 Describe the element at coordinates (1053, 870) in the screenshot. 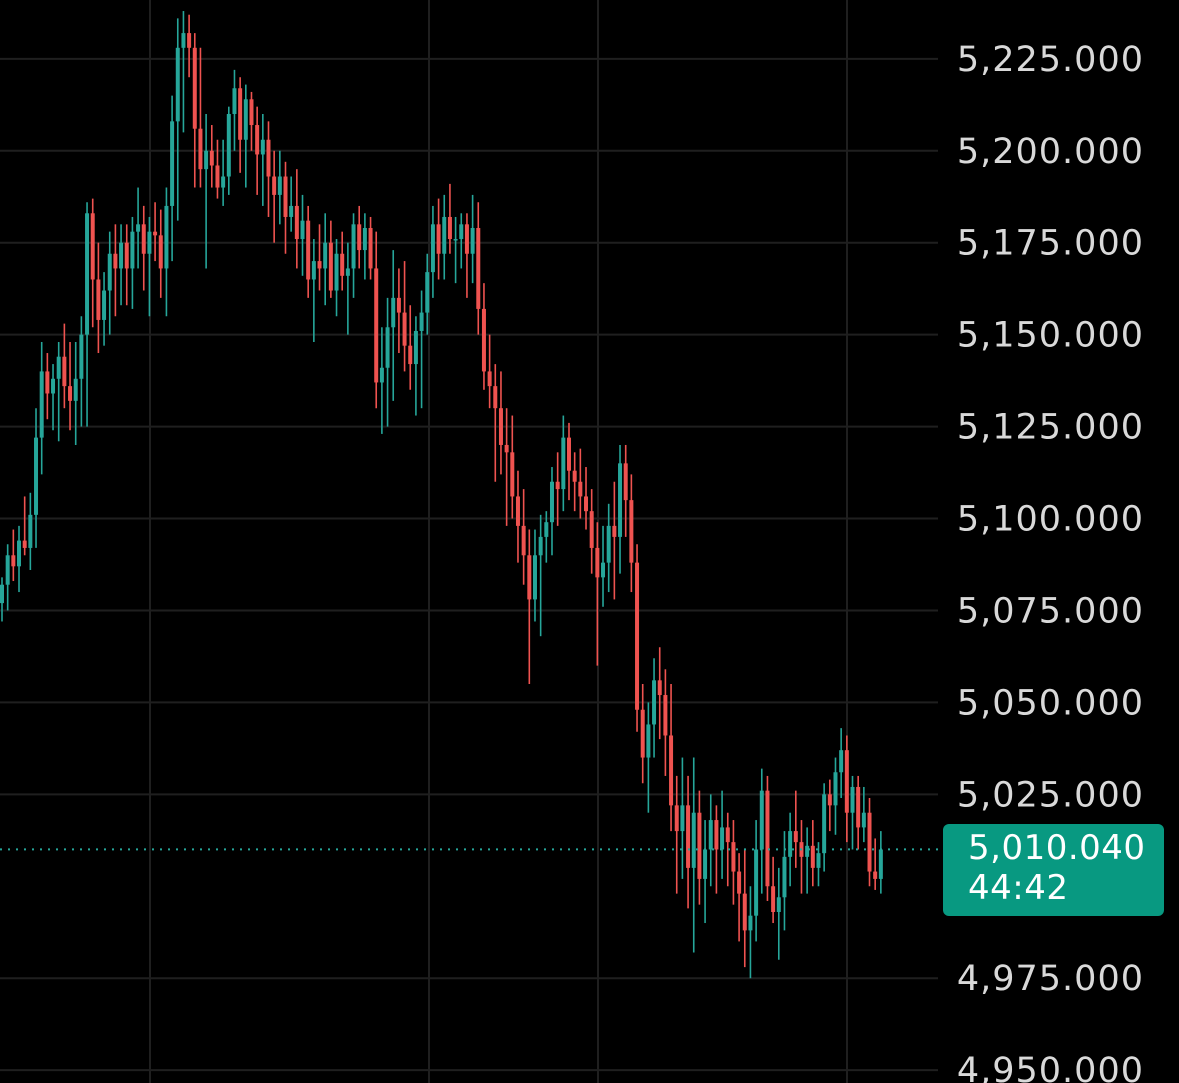

I see `current-price-label: 5,010.040 44:42` at that location.